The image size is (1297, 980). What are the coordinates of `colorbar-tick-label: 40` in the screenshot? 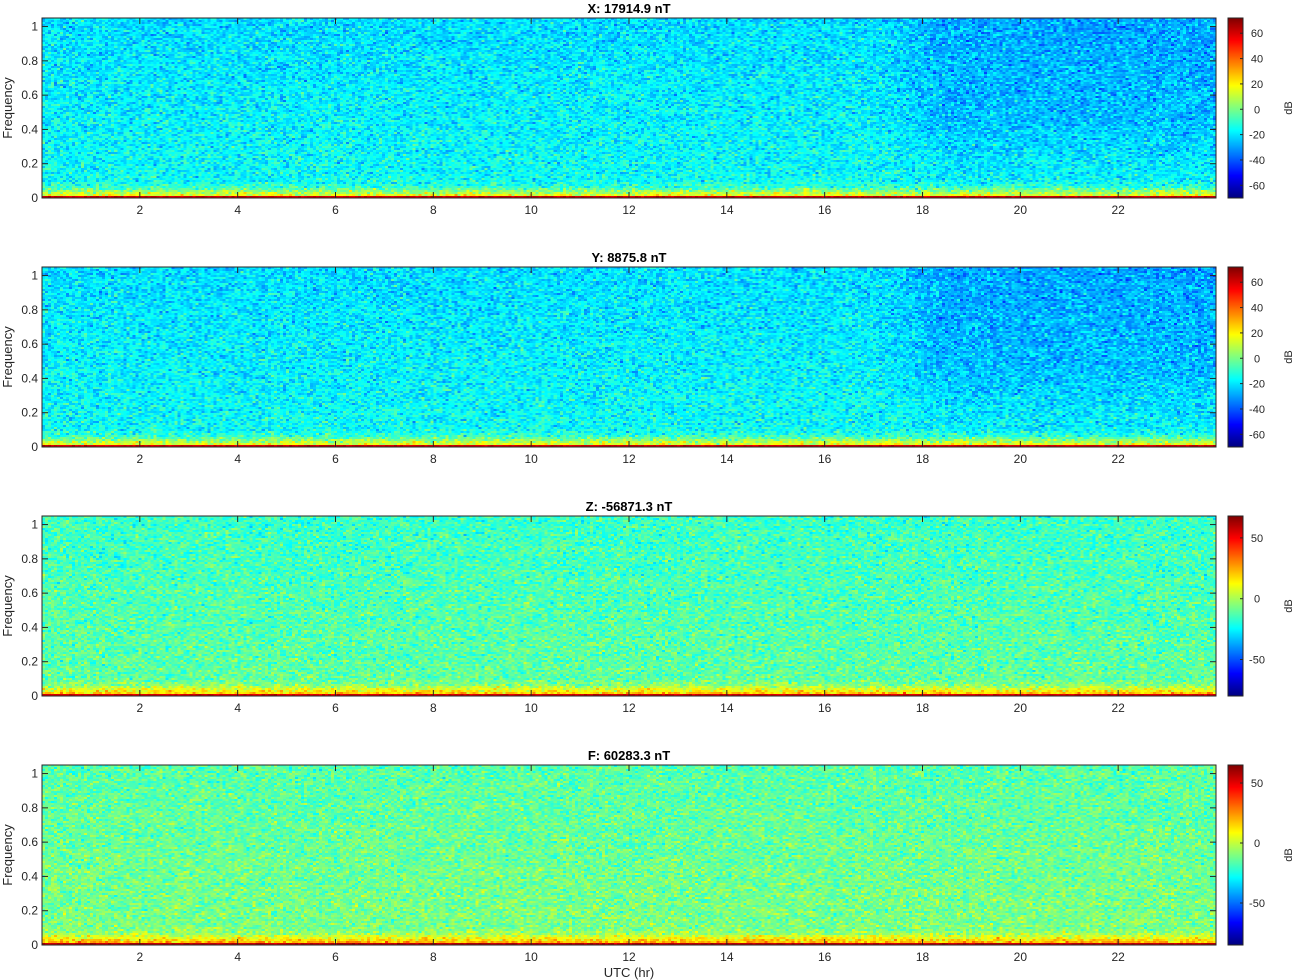 It's located at (1257, 60).